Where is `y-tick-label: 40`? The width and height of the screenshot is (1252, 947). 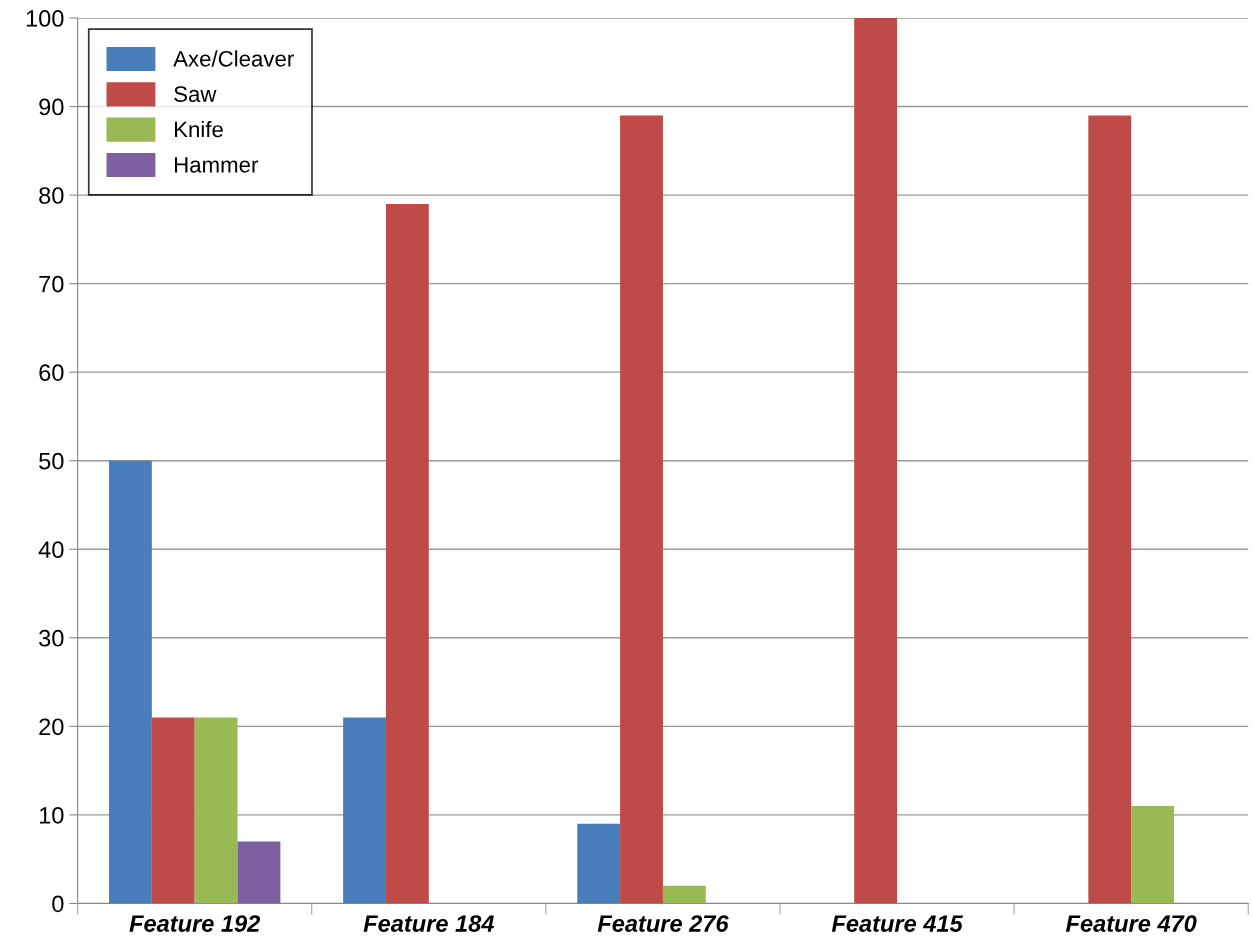
y-tick-label: 40 is located at coordinates (51, 550).